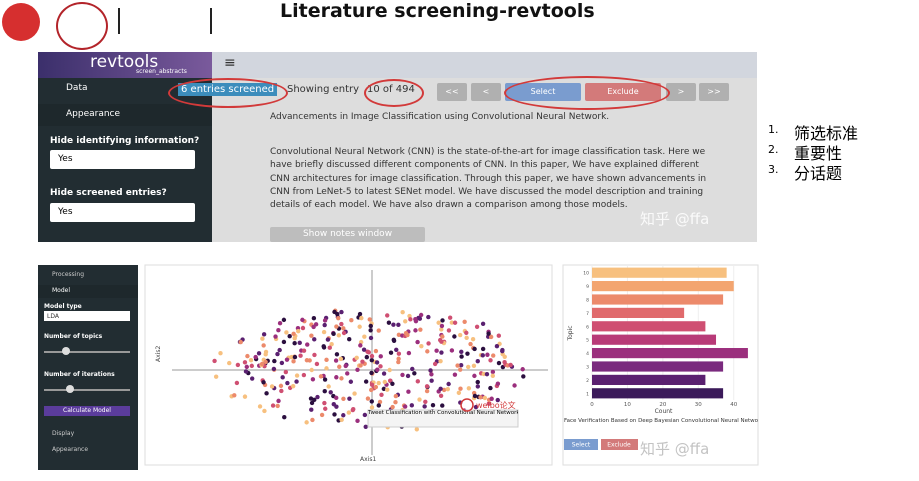 This screenshot has height=481, width=919. Describe the element at coordinates (87, 316) in the screenshot. I see `select: LDA` at that location.